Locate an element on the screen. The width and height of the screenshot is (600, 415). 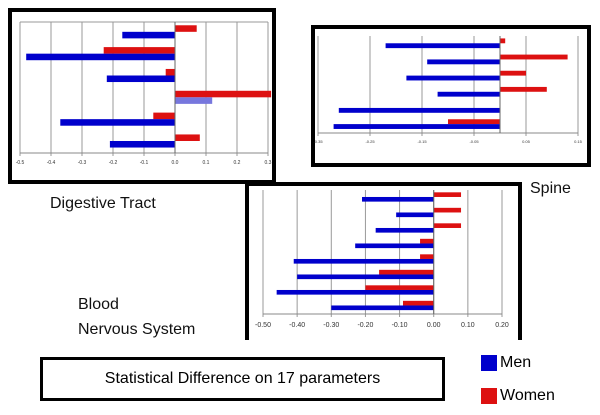
digestive-tick-label: -0.2 is located at coordinates (113, 163).